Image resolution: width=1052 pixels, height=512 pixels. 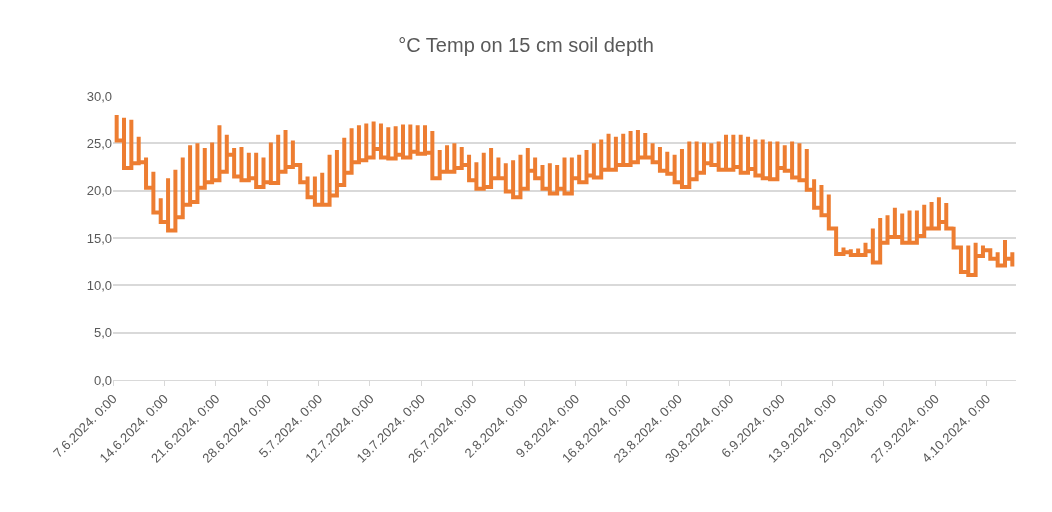 I want to click on y-tick-label: 30,0, so click(x=99, y=96).